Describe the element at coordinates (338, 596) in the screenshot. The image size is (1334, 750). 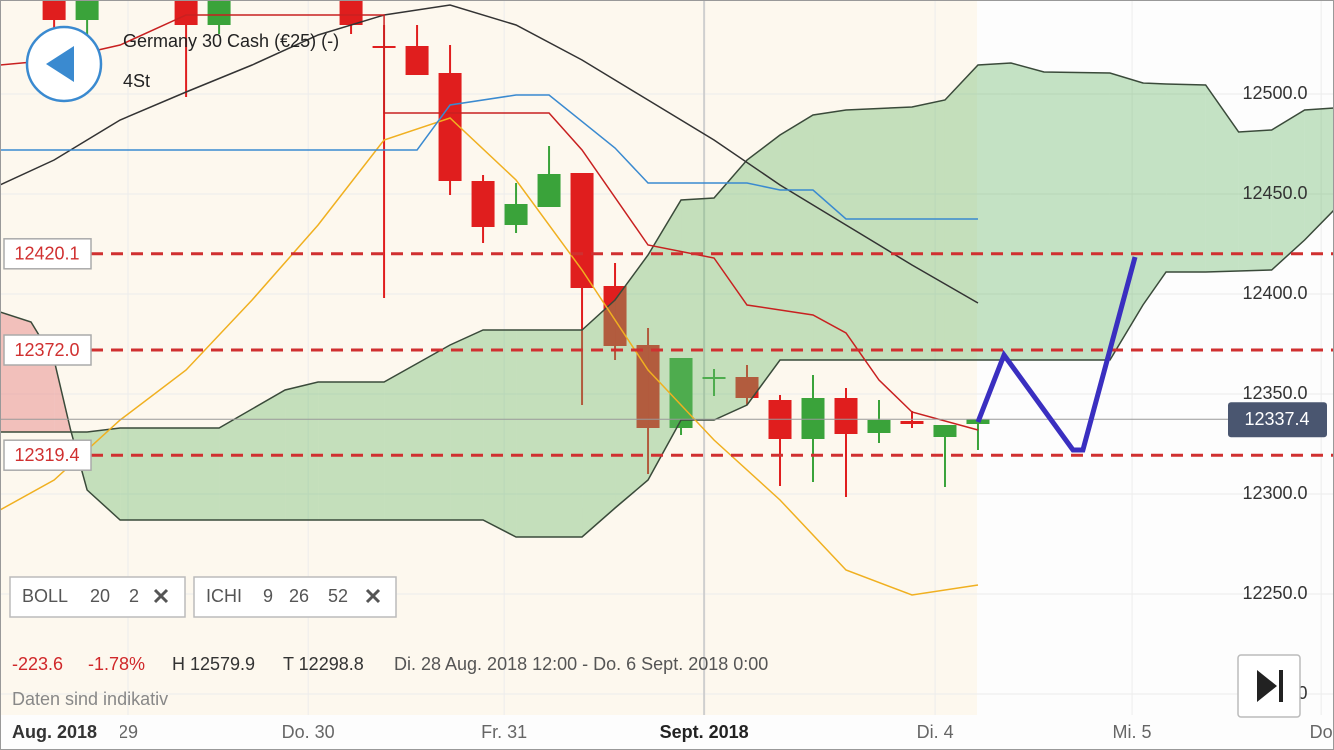
I see `indicator-param: 52` at that location.